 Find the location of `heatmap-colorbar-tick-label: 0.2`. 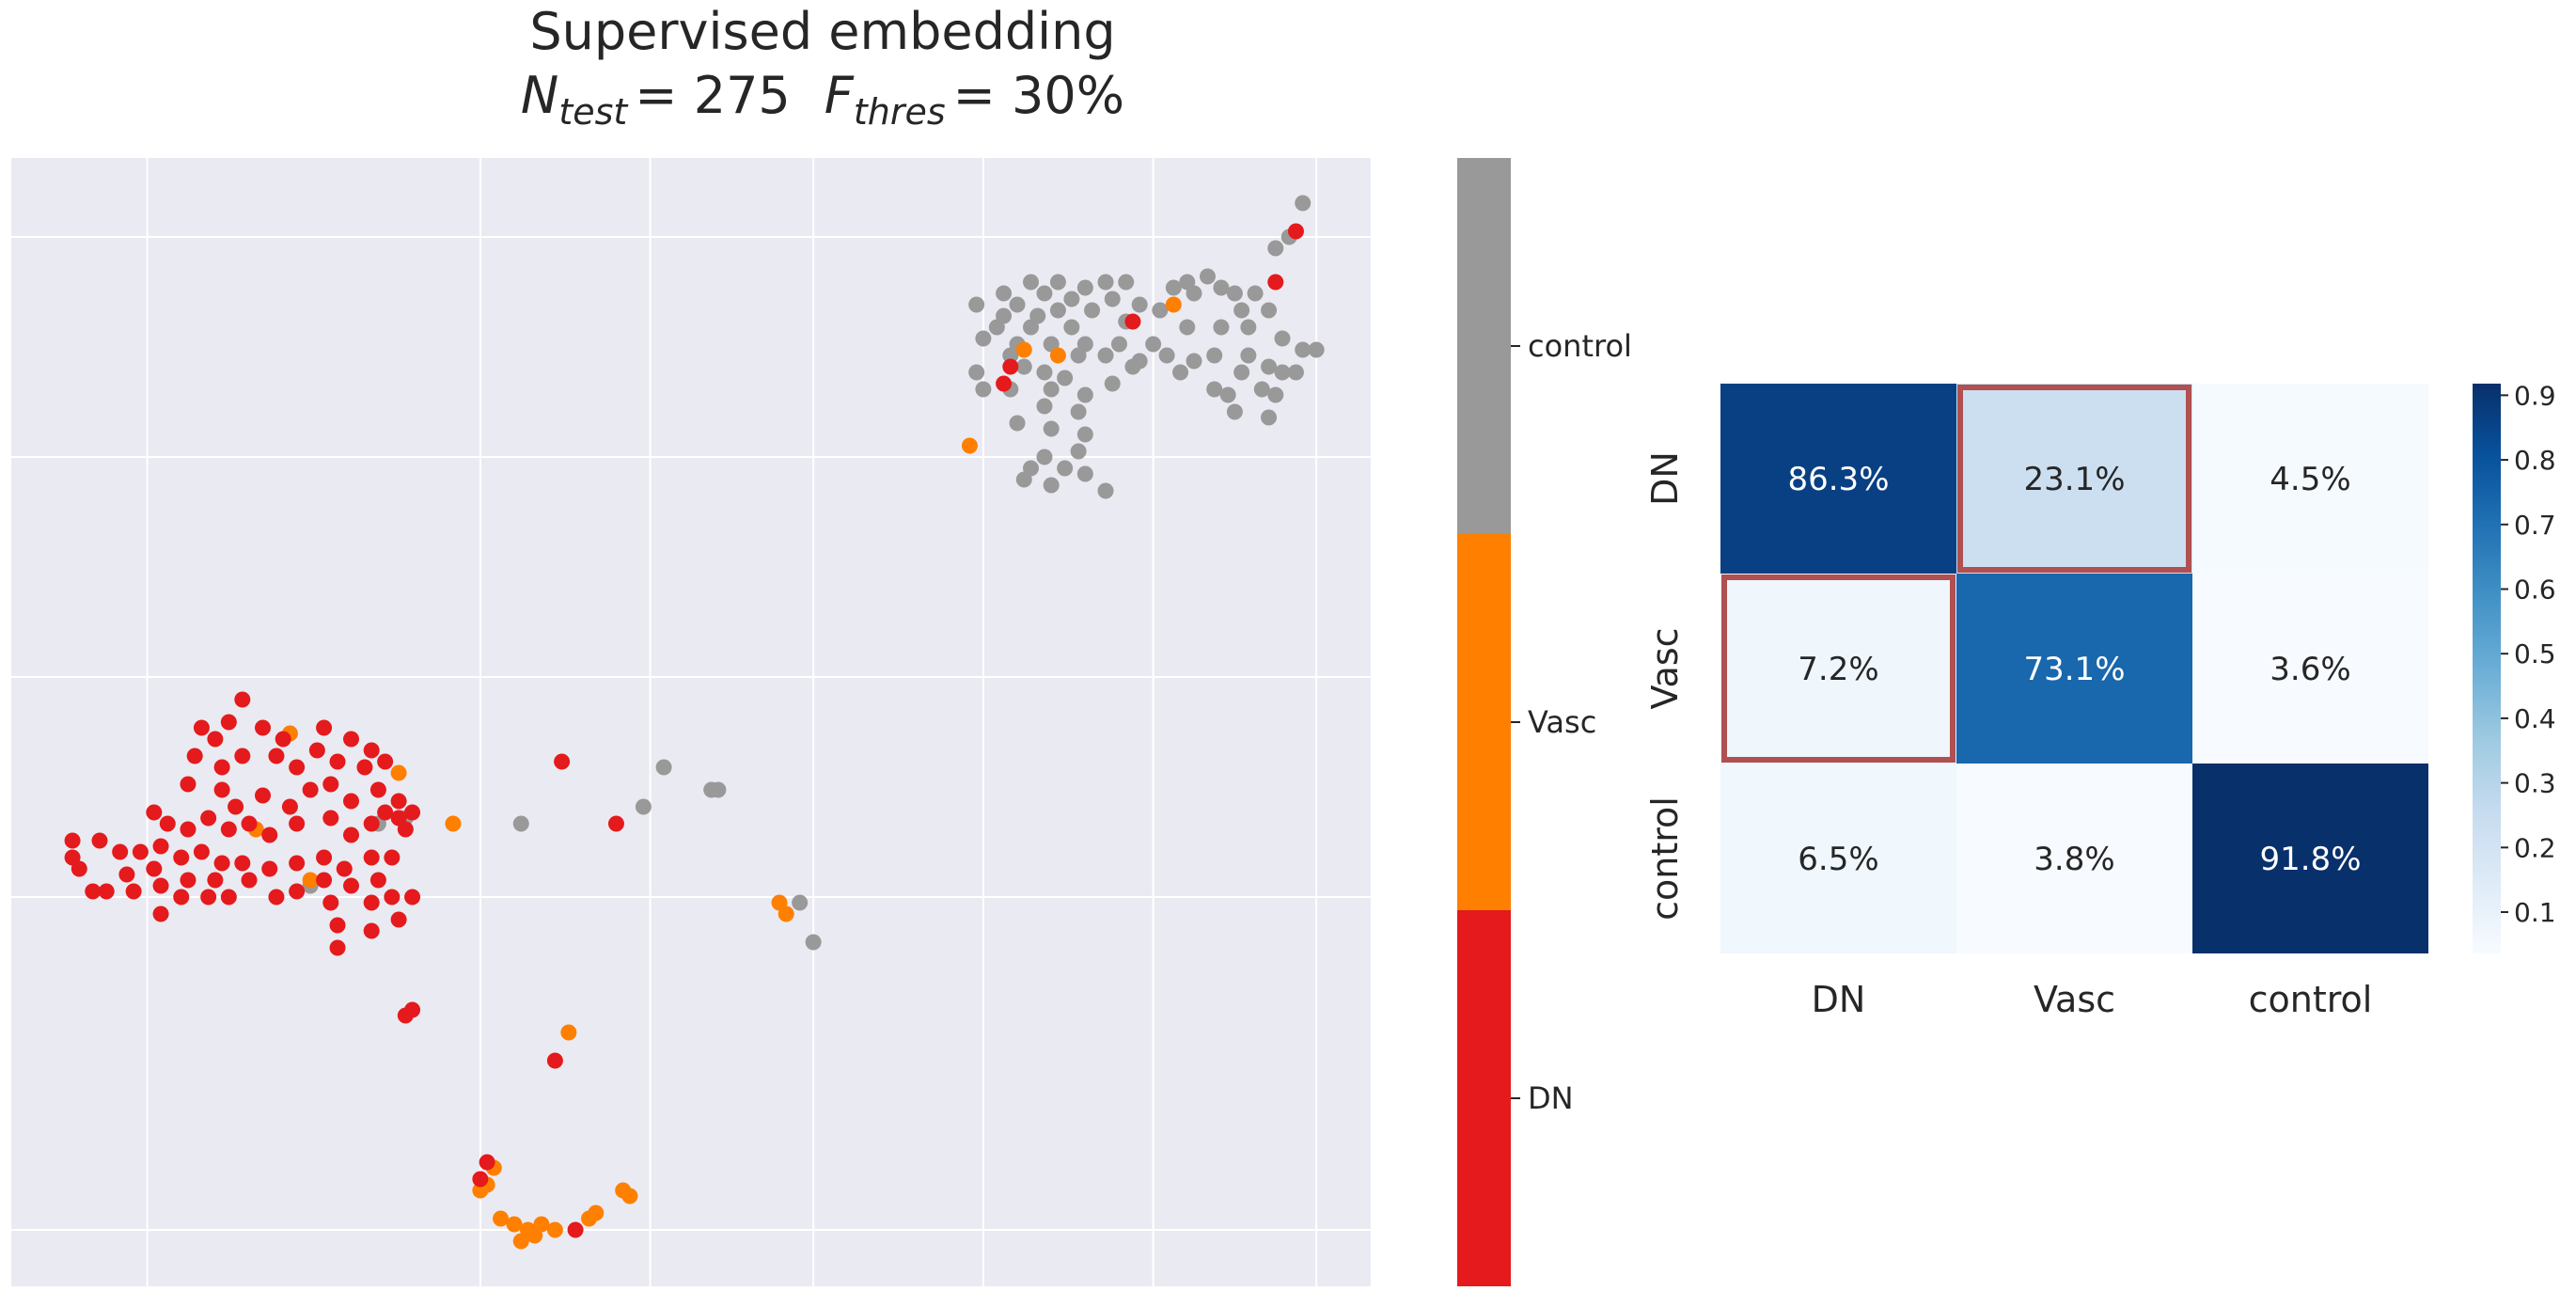

heatmap-colorbar-tick-label: 0.2 is located at coordinates (2535, 847).